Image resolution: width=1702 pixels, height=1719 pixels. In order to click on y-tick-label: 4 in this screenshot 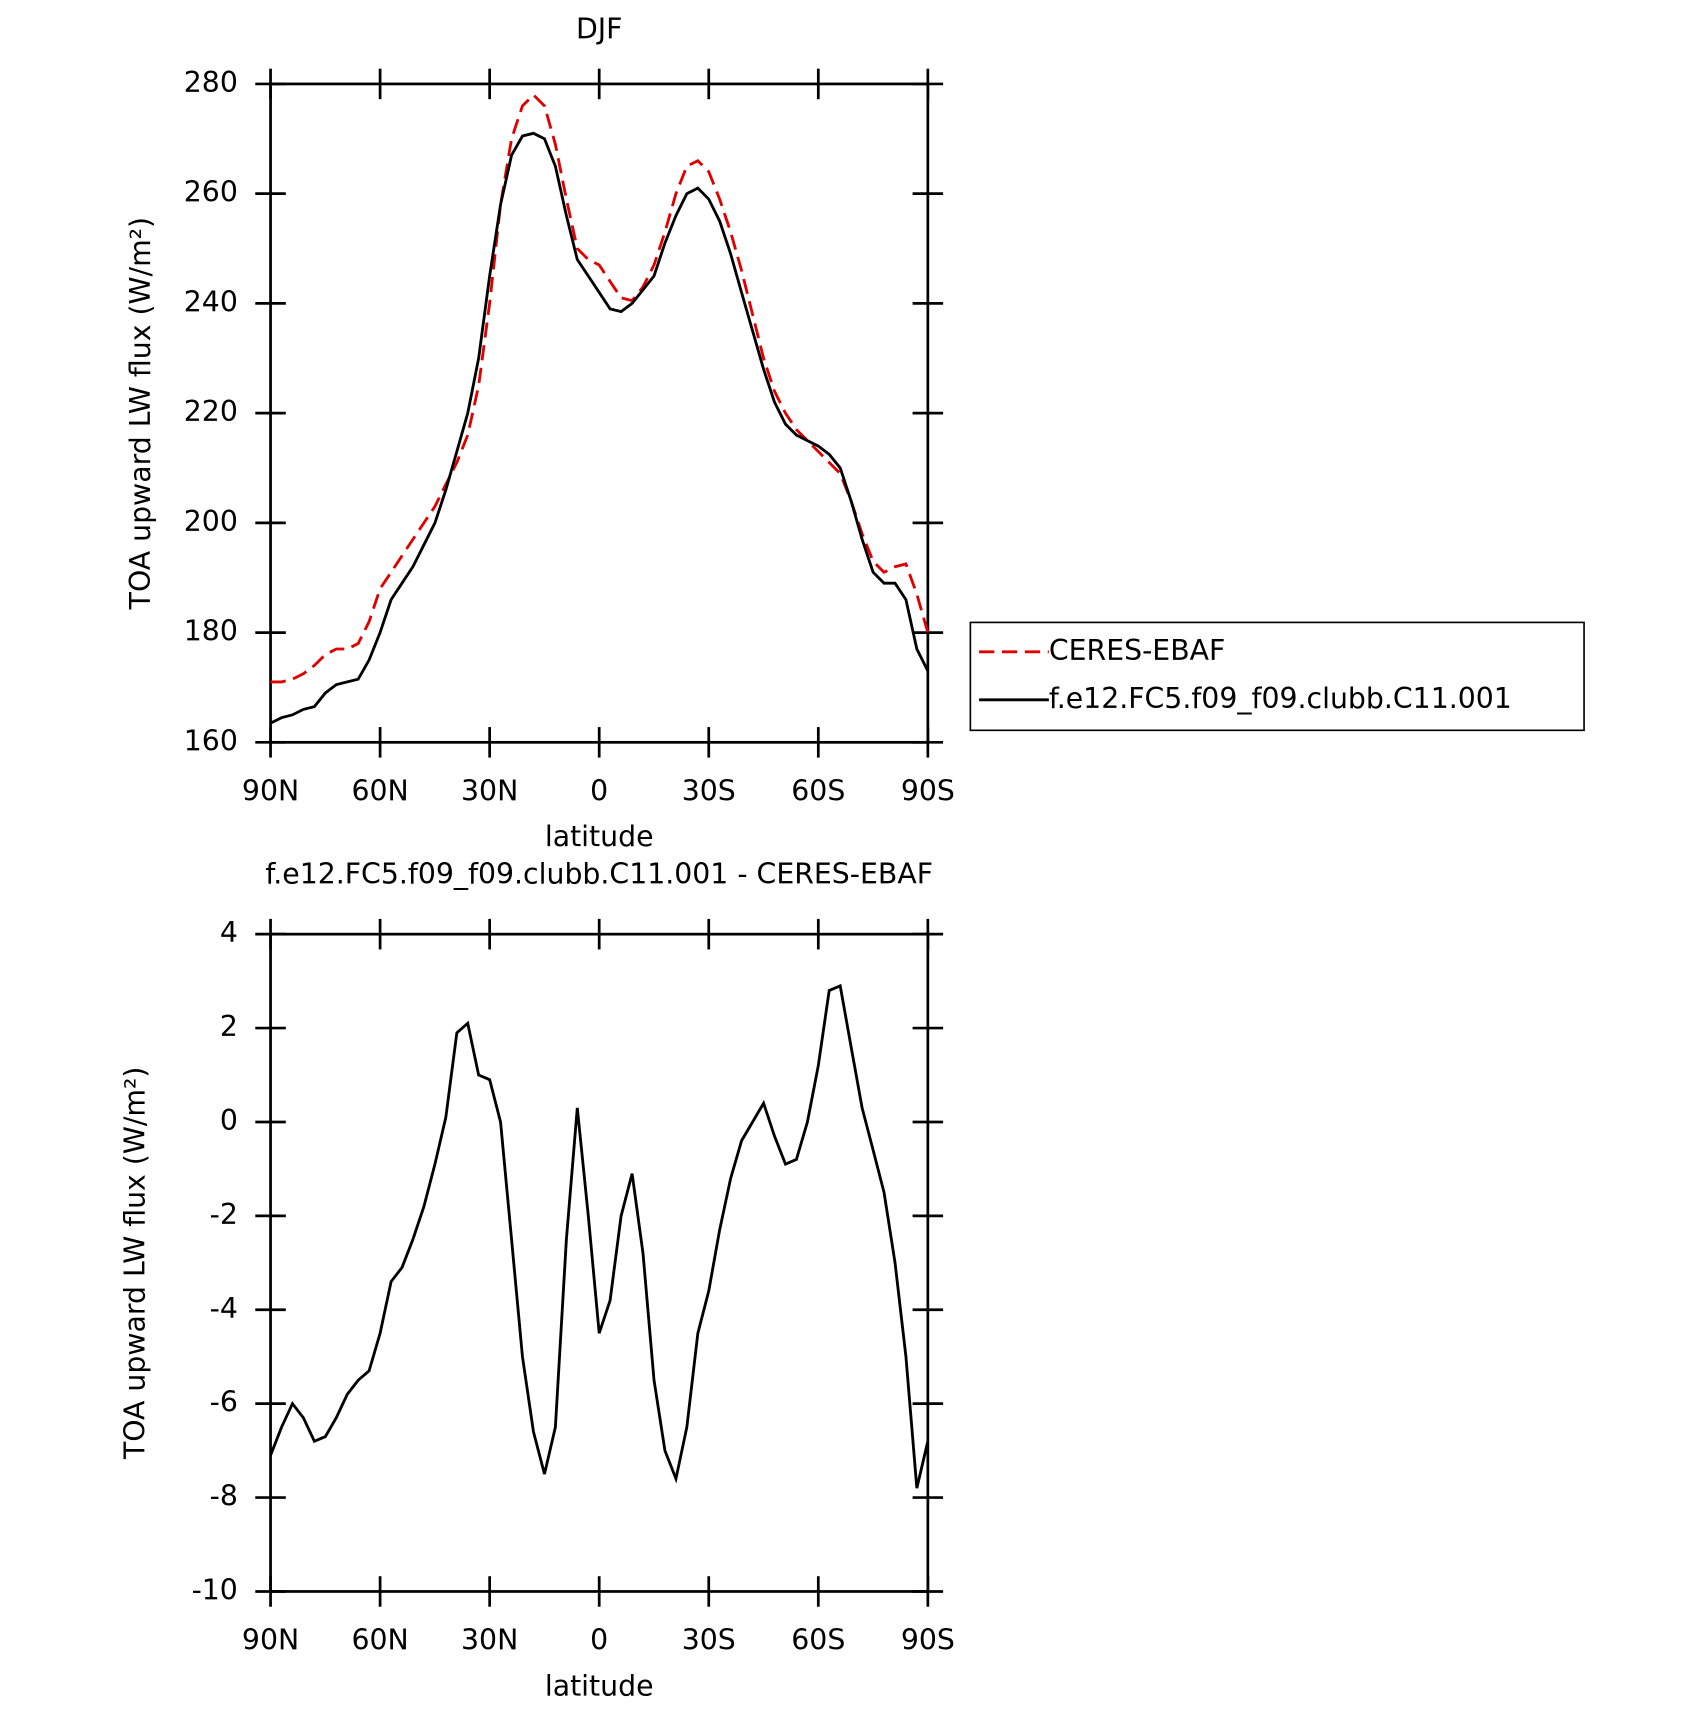, I will do `click(229, 932)`.